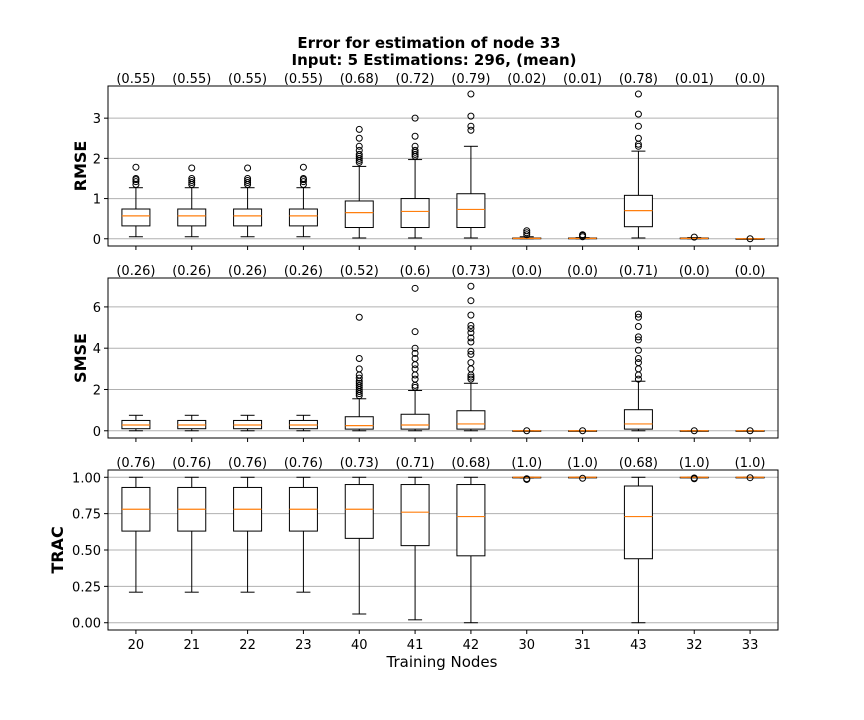 Image resolution: width=864 pixels, height=720 pixels. Describe the element at coordinates (638, 161) in the screenshot. I see `box-43: (0.78)` at that location.